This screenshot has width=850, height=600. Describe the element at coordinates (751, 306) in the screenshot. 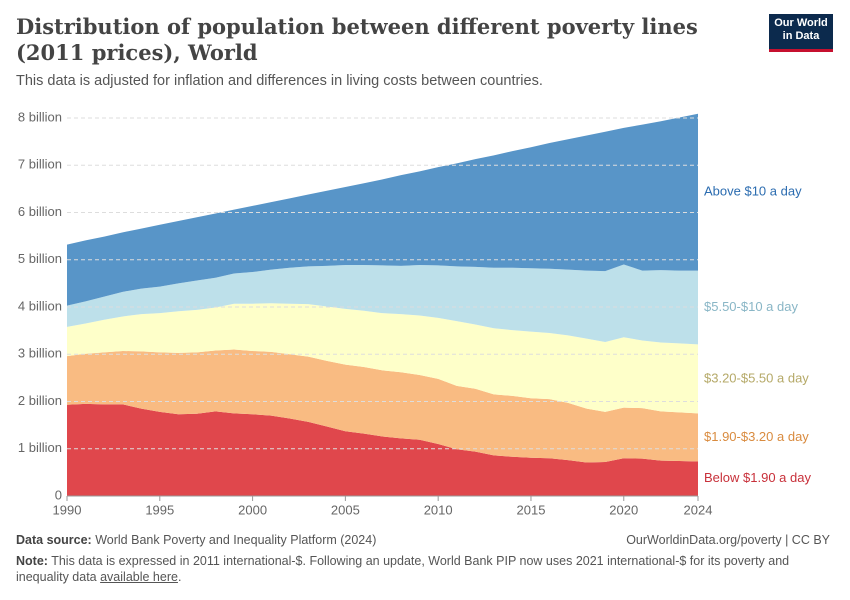

I see `series-label: $5.50-$10 a day` at that location.